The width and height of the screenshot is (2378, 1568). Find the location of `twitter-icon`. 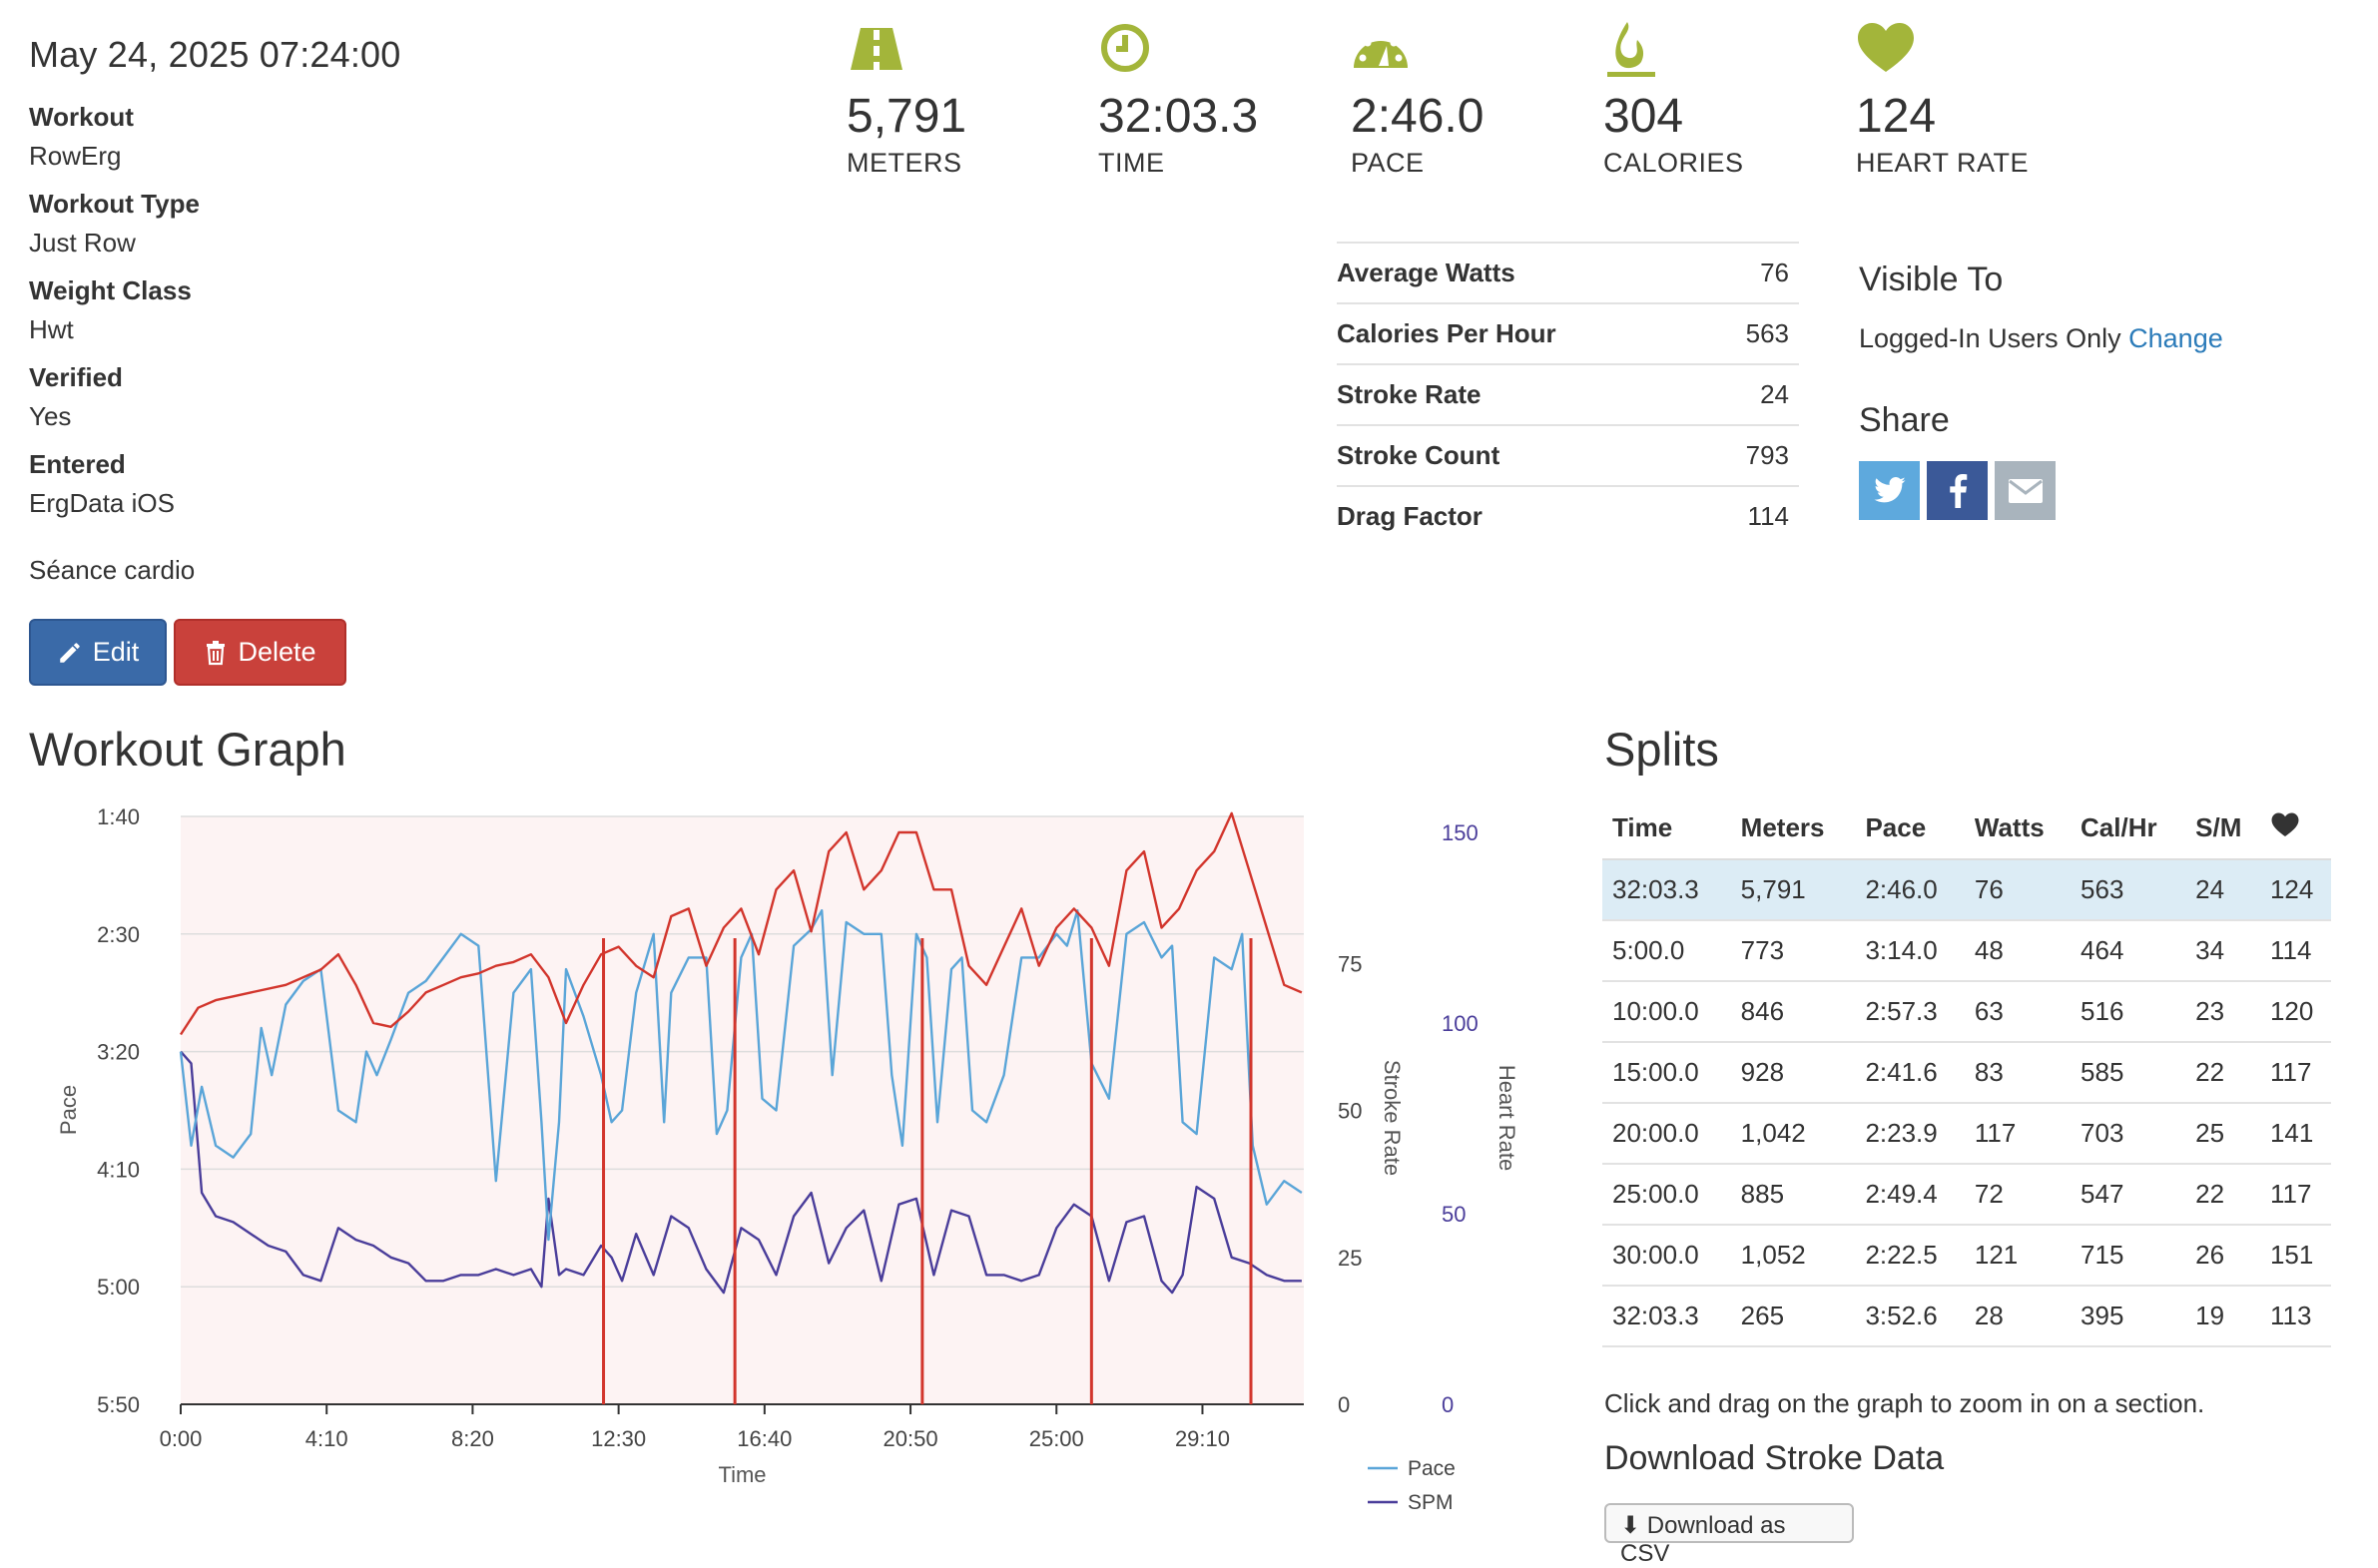

twitter-icon is located at coordinates (1889, 489).